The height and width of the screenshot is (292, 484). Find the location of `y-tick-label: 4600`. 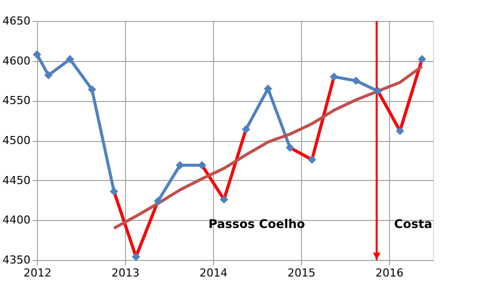

y-tick-label: 4600 is located at coordinates (16, 61).